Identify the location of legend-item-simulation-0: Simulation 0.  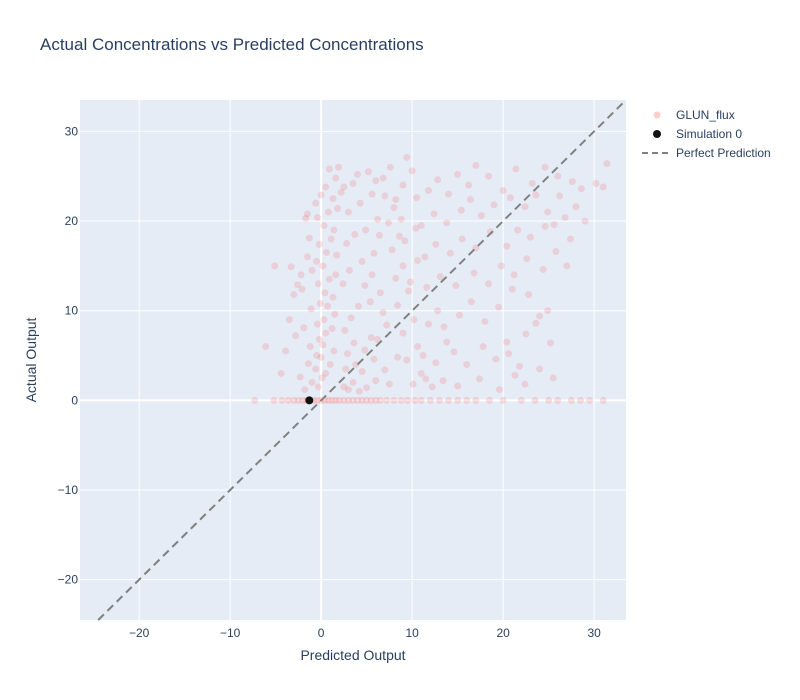
(697, 134).